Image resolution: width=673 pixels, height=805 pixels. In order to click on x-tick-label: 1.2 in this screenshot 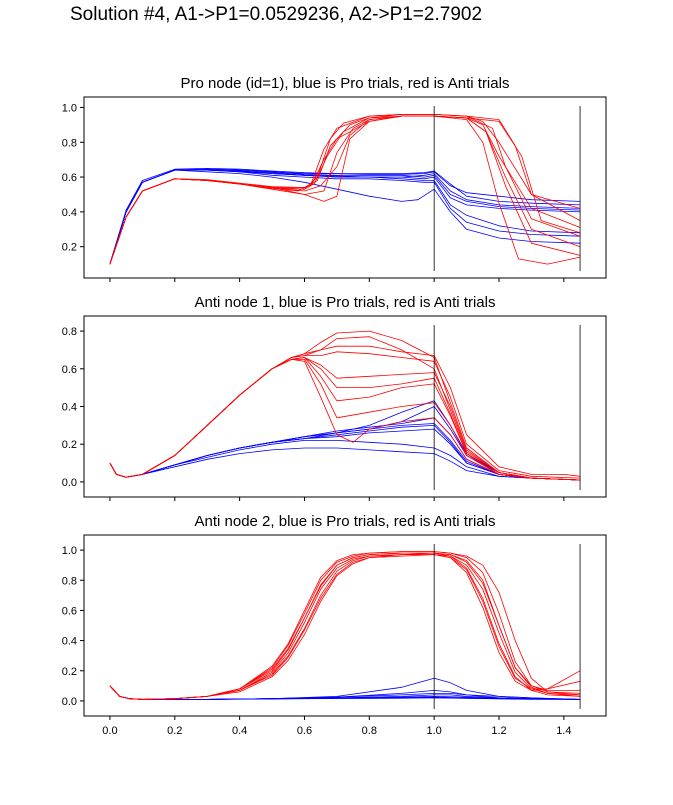, I will do `click(498, 731)`.